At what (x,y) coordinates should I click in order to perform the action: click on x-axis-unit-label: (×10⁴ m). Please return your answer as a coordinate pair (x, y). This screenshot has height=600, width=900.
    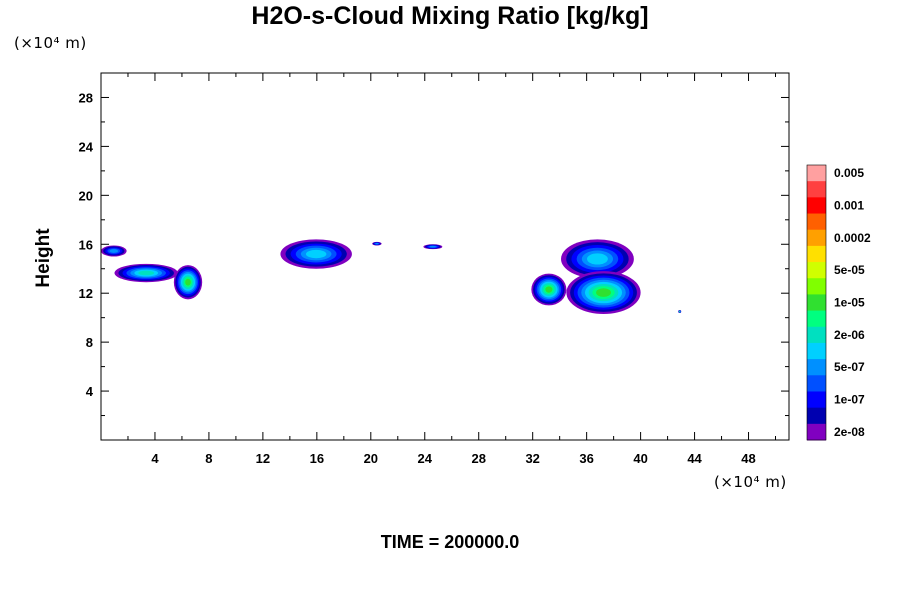
    Looking at the image, I should click on (750, 482).